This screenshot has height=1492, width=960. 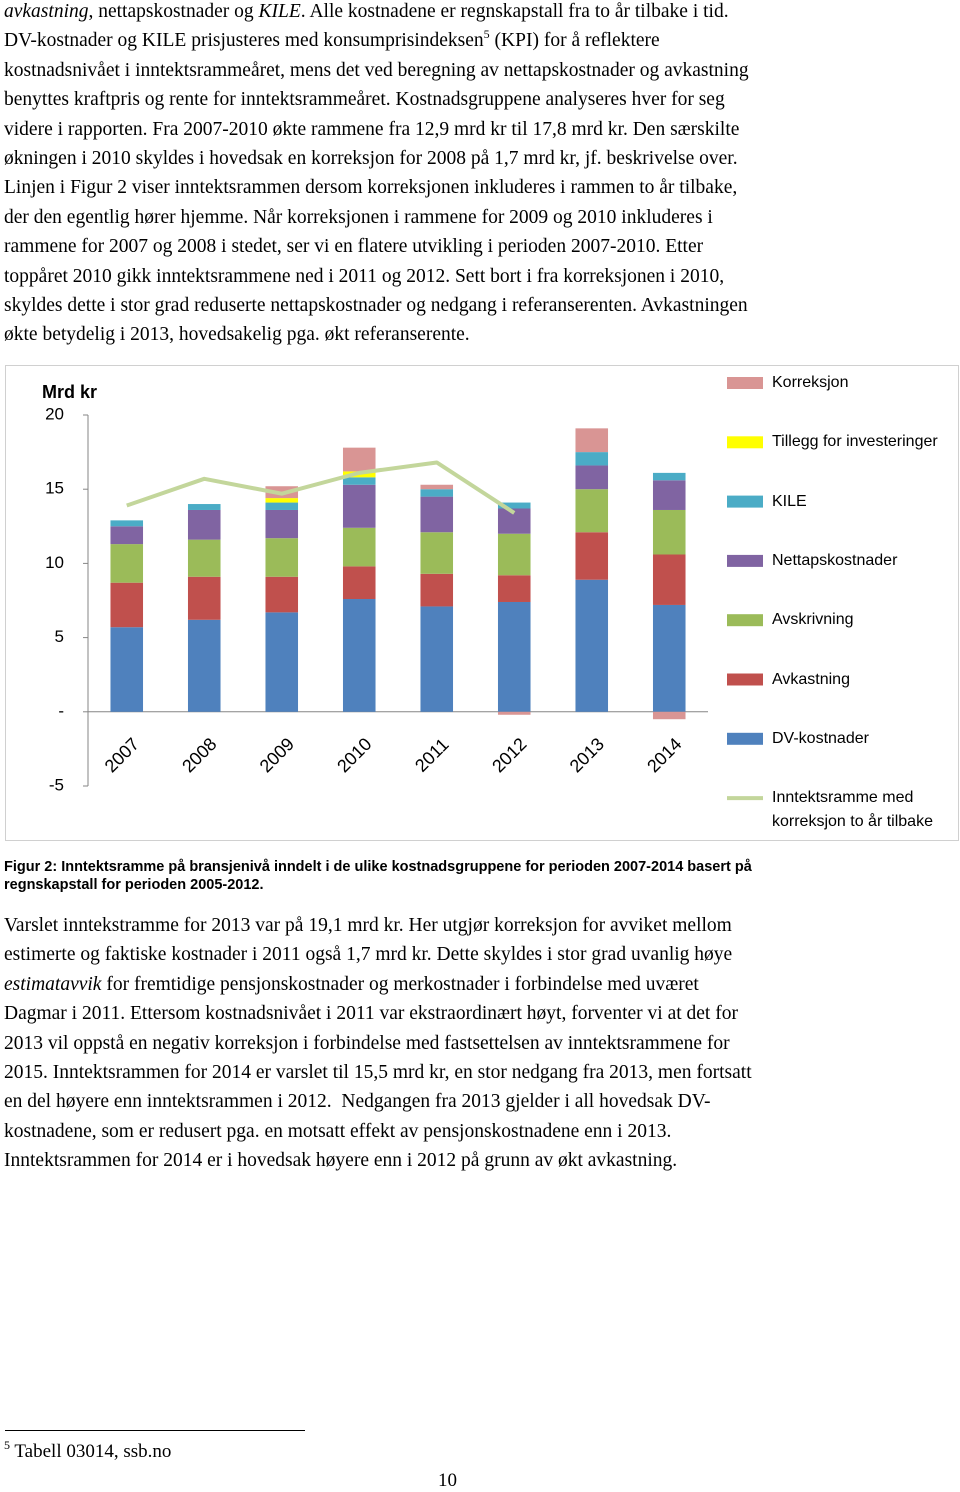 I want to click on italic-text: estimatavvik, so click(x=53, y=984).